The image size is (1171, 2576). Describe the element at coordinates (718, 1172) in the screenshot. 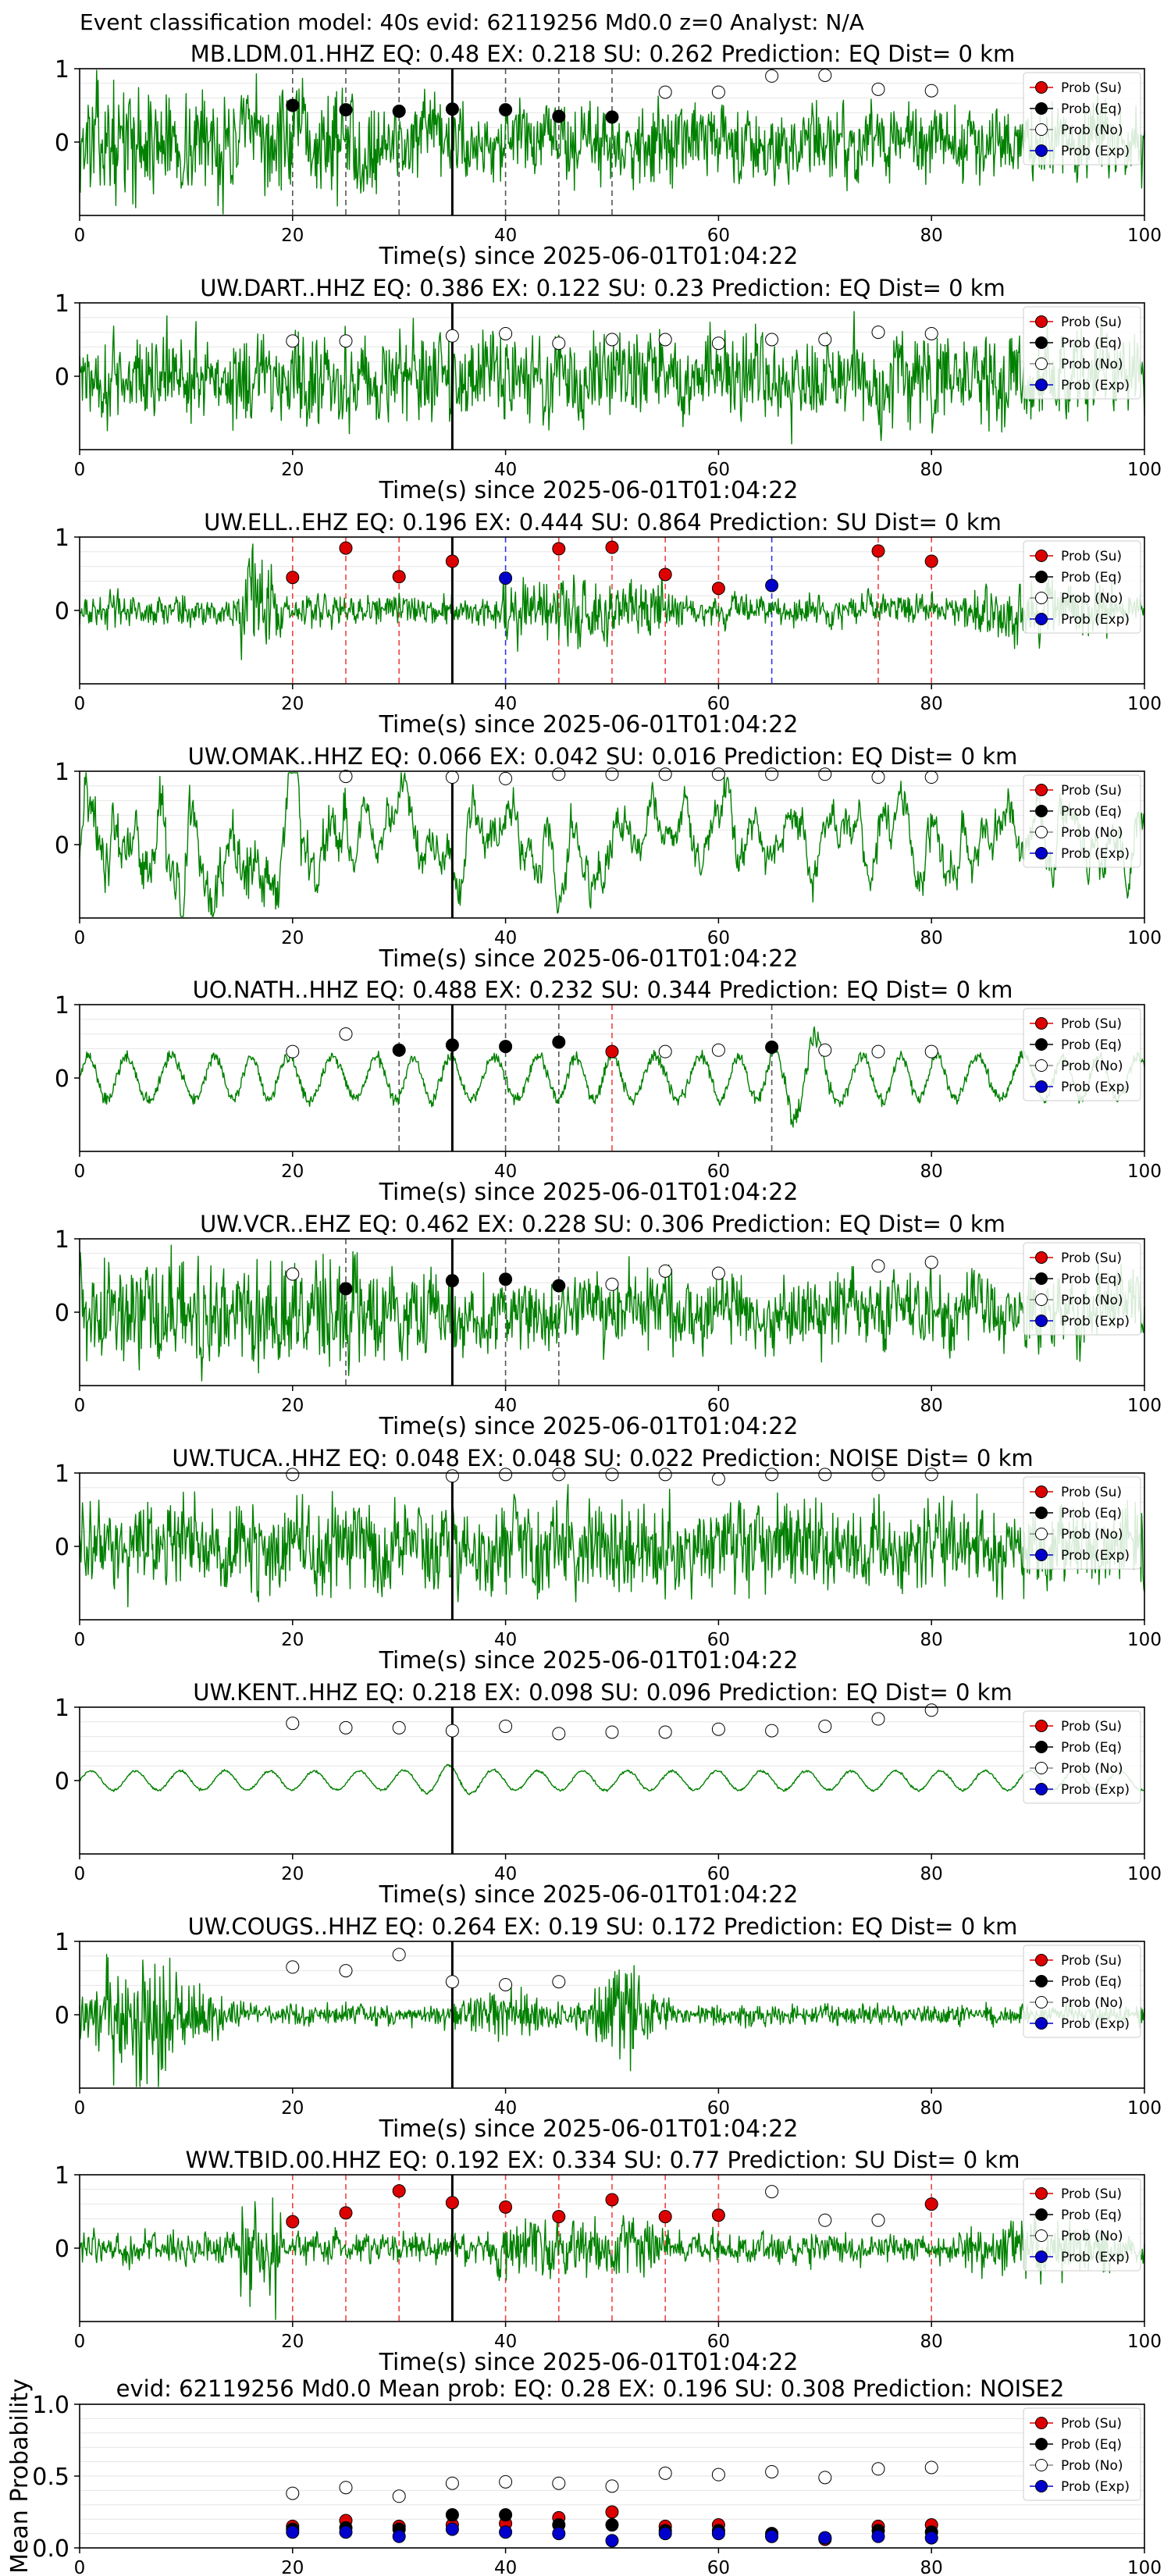

I see `panel-5-xtick-label: 60` at that location.